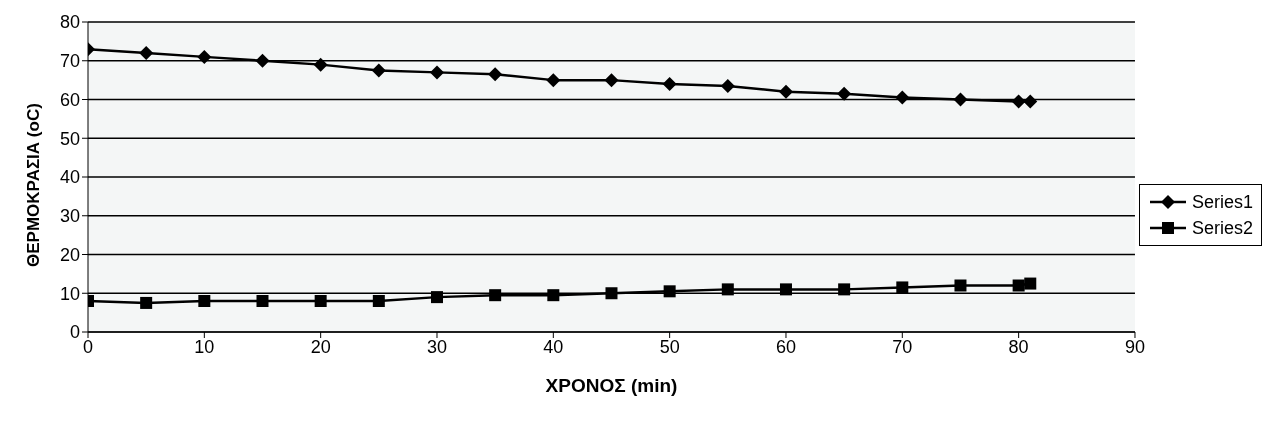  What do you see at coordinates (69, 138) in the screenshot?
I see `y-tick-label: 50` at bounding box center [69, 138].